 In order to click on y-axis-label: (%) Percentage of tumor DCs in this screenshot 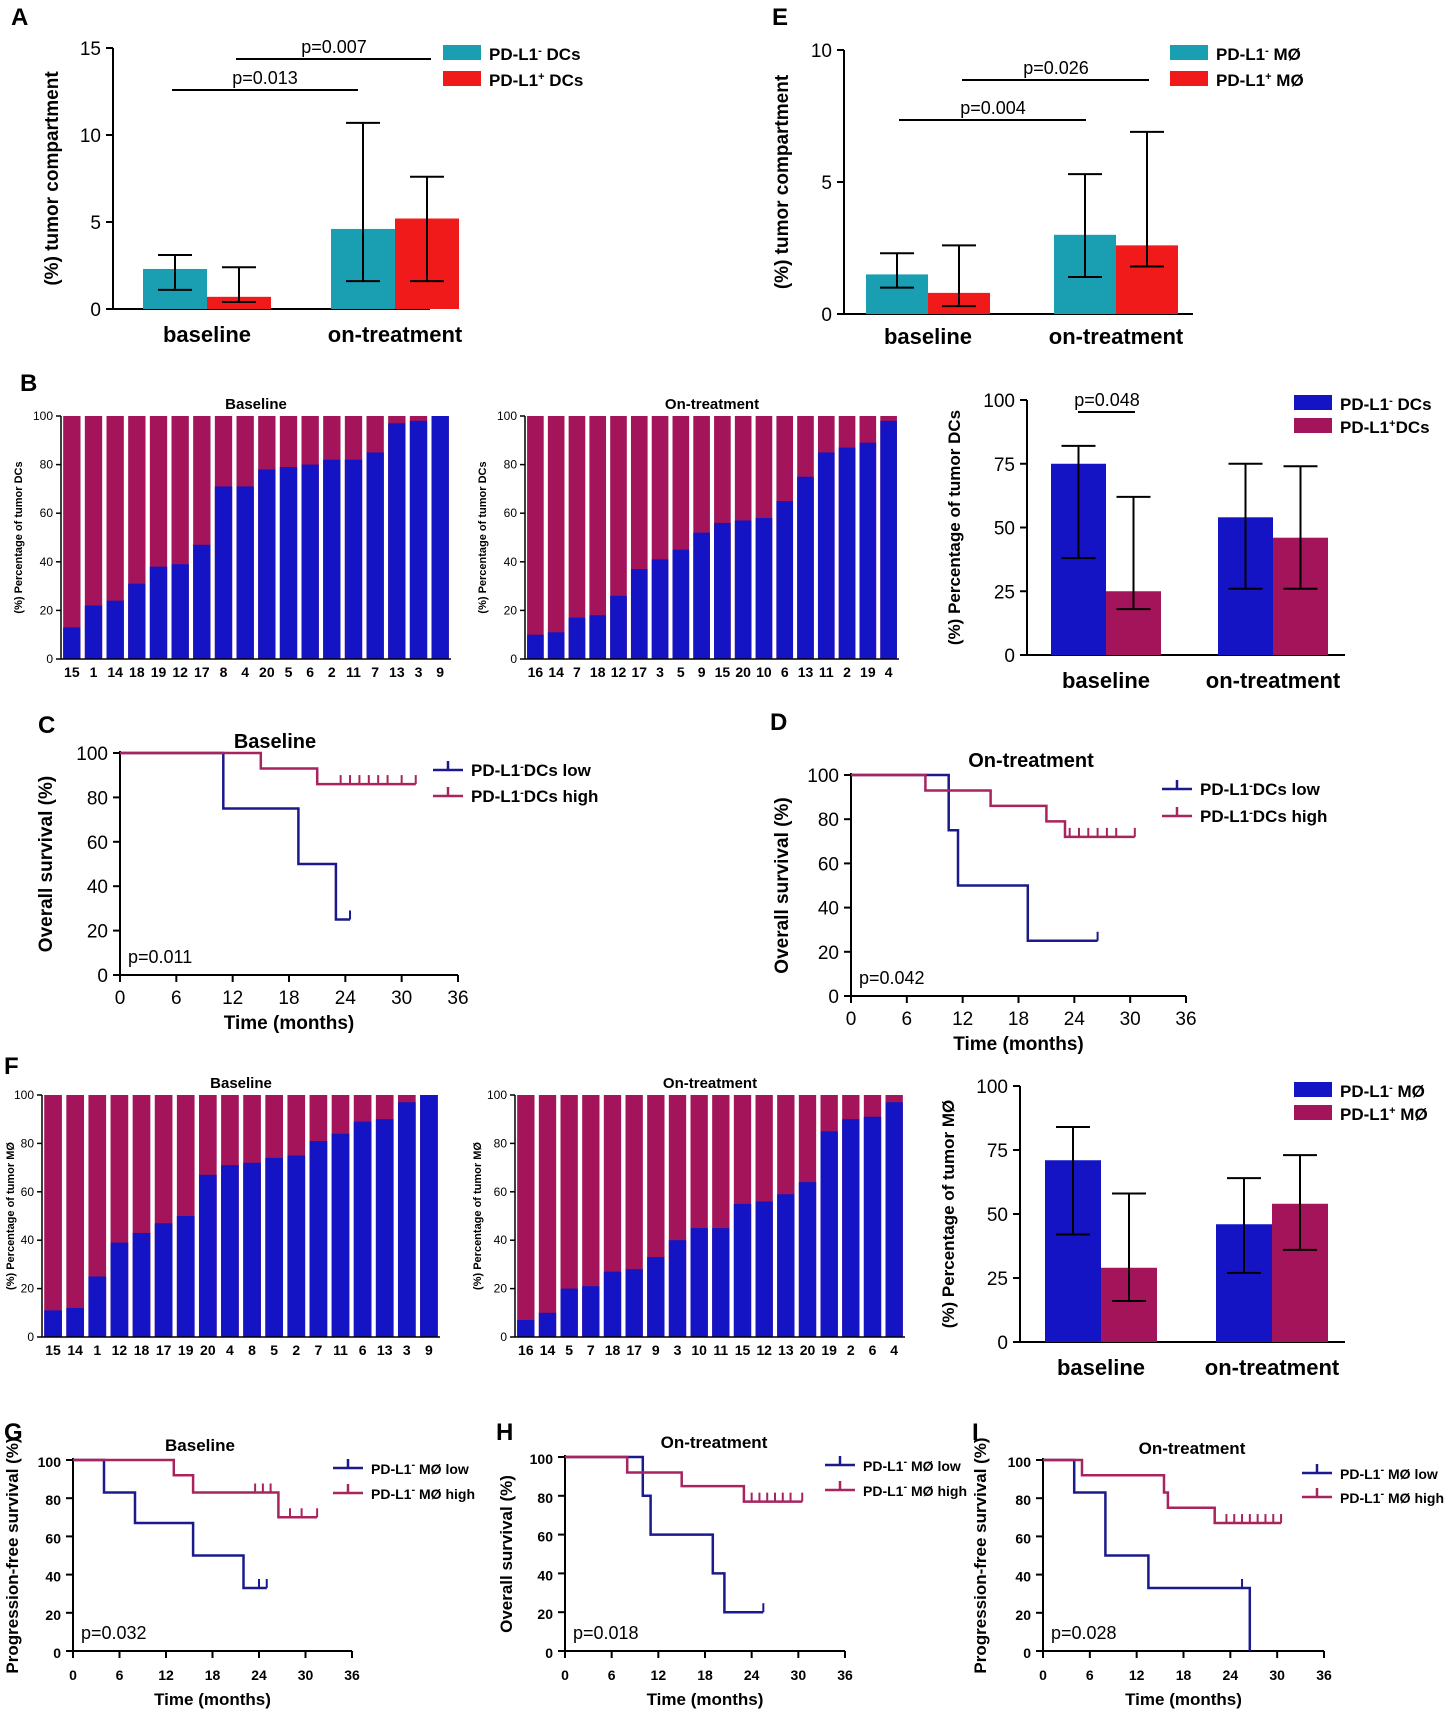, I will do `click(19, 537)`.